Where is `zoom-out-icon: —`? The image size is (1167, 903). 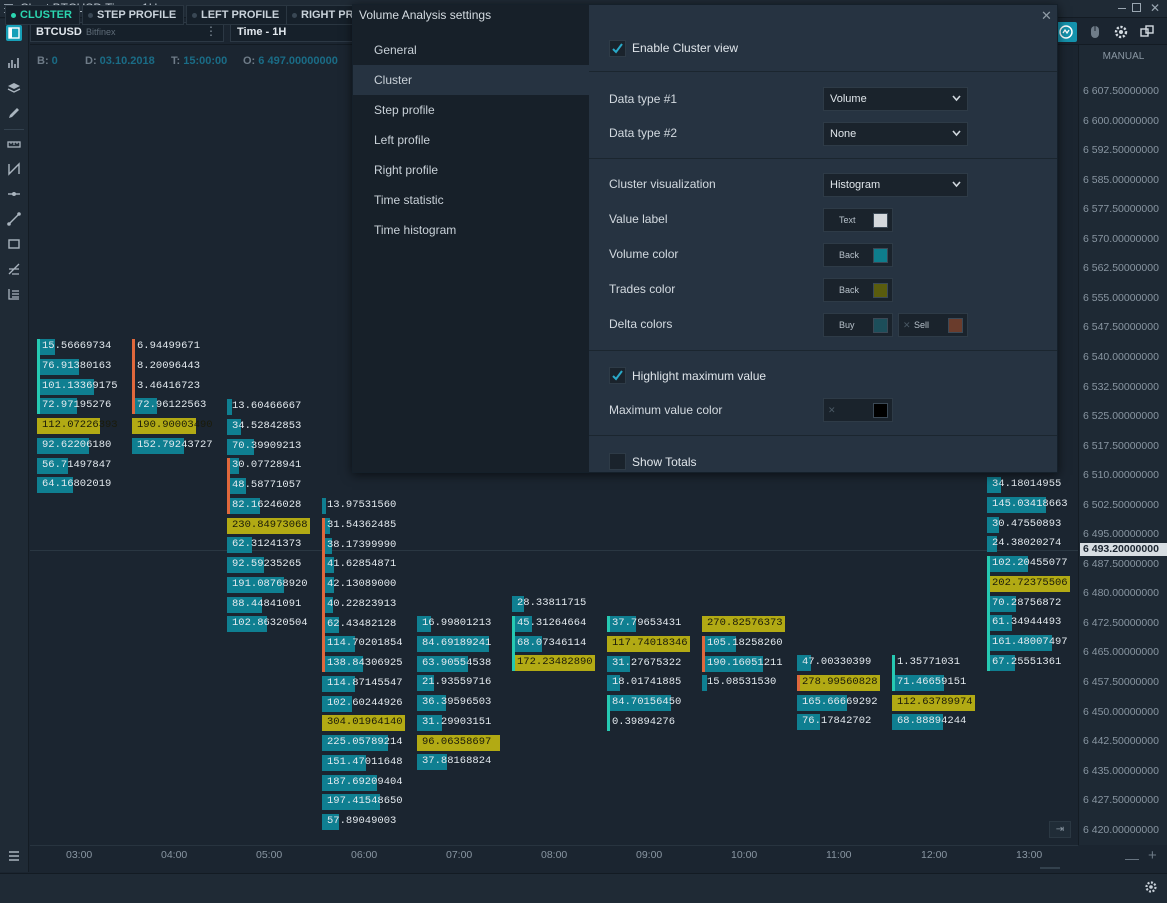 zoom-out-icon: — is located at coordinates (1132, 858).